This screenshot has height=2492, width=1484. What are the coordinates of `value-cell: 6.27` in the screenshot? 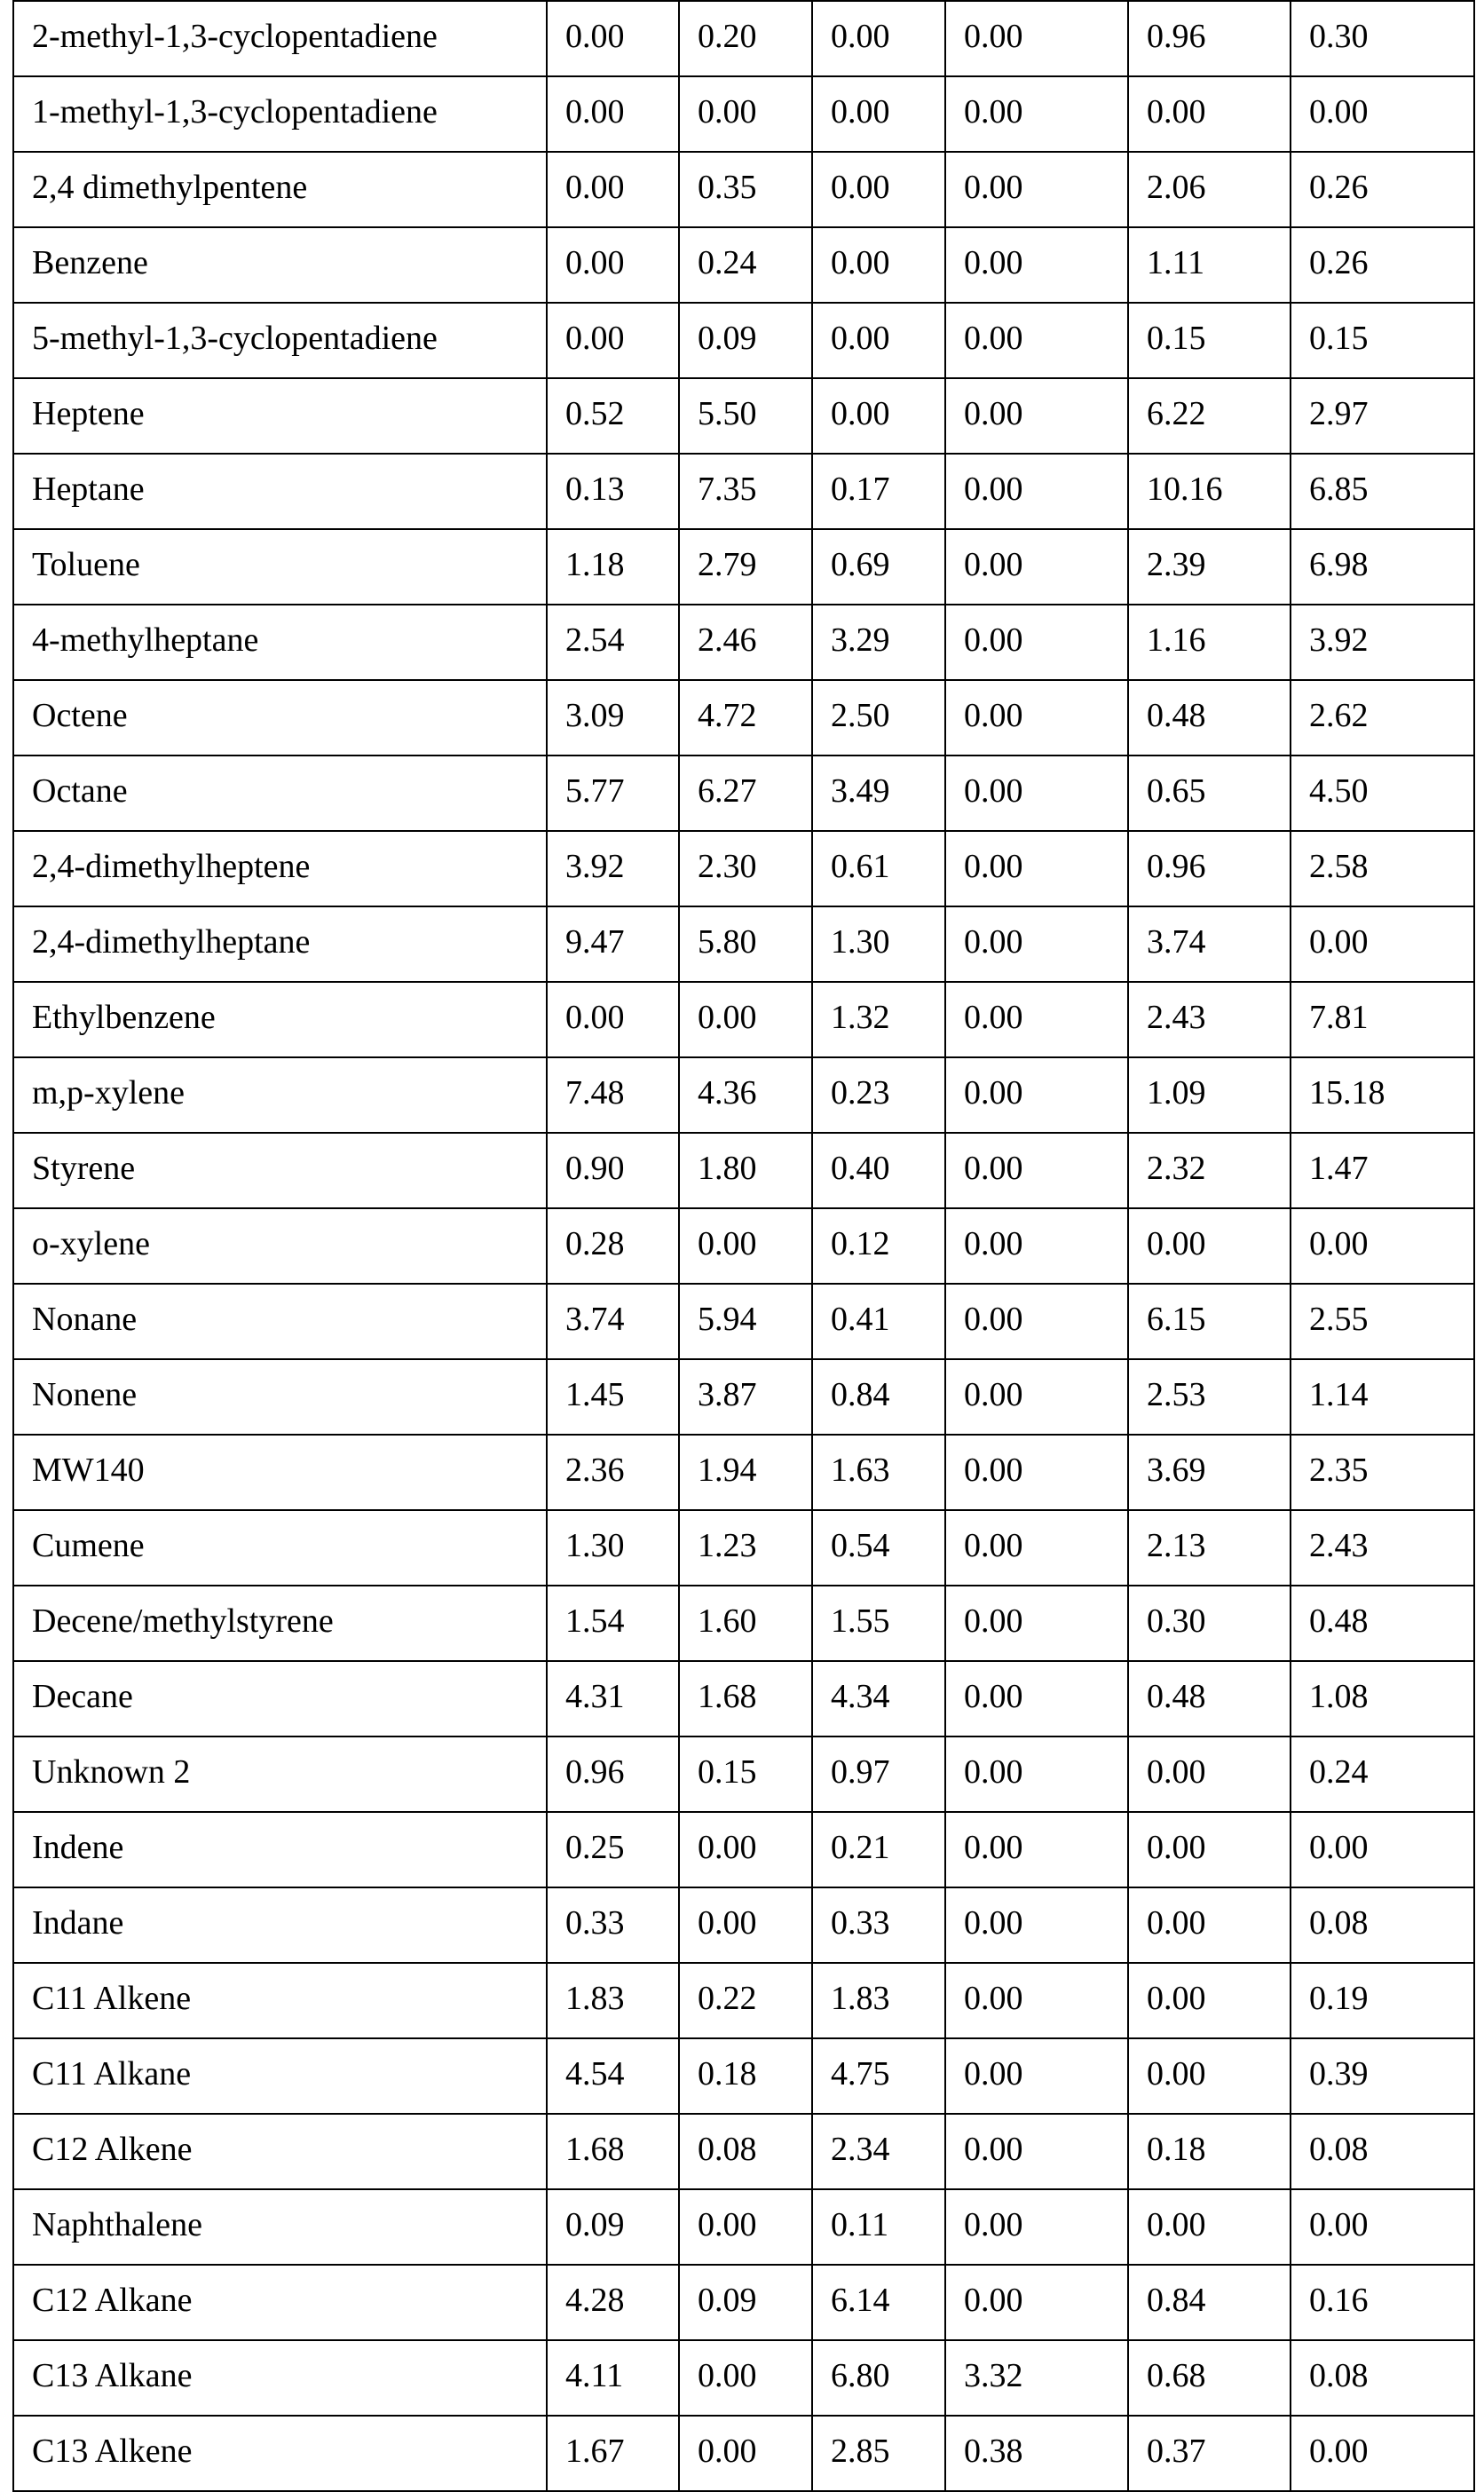 It's located at (746, 793).